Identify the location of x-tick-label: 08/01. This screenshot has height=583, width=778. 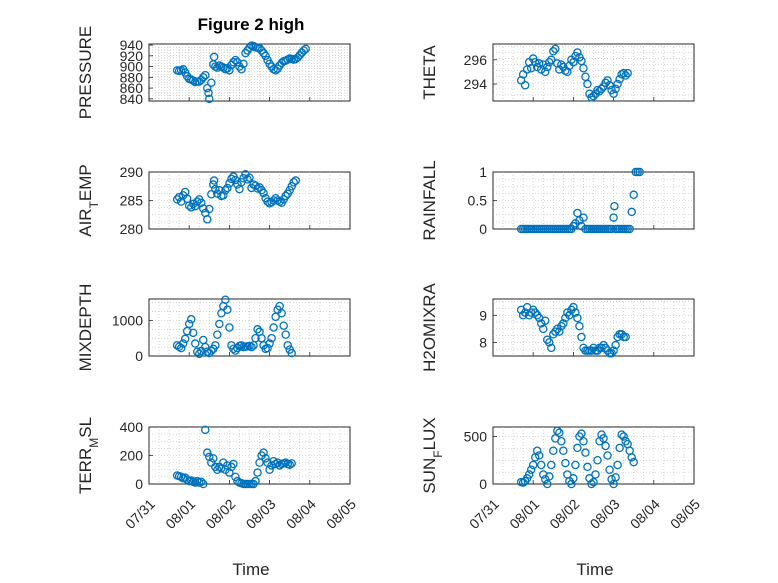
(524, 514).